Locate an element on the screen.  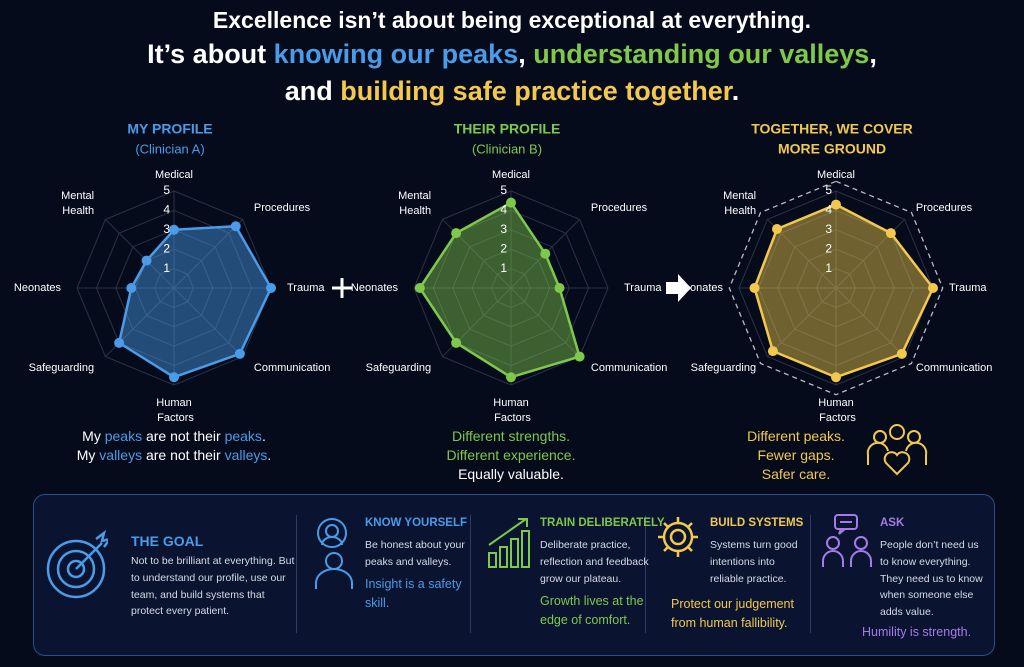
section-title: TRAIN DELIBERATELY is located at coordinates (602, 523).